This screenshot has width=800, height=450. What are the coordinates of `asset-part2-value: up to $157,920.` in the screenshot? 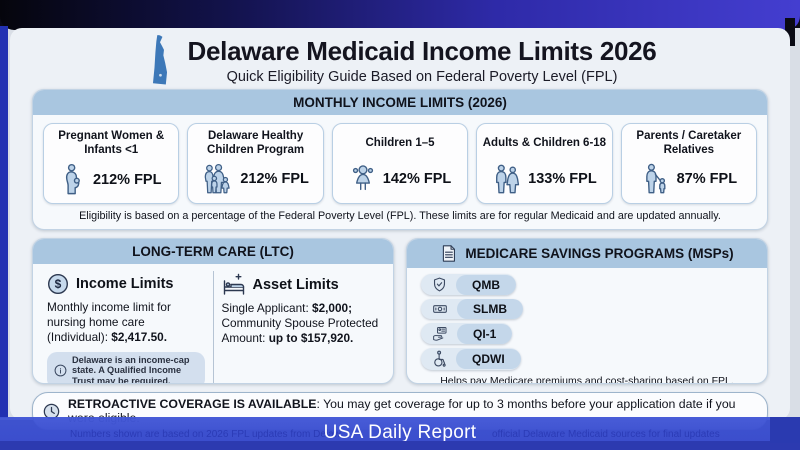 It's located at (311, 337).